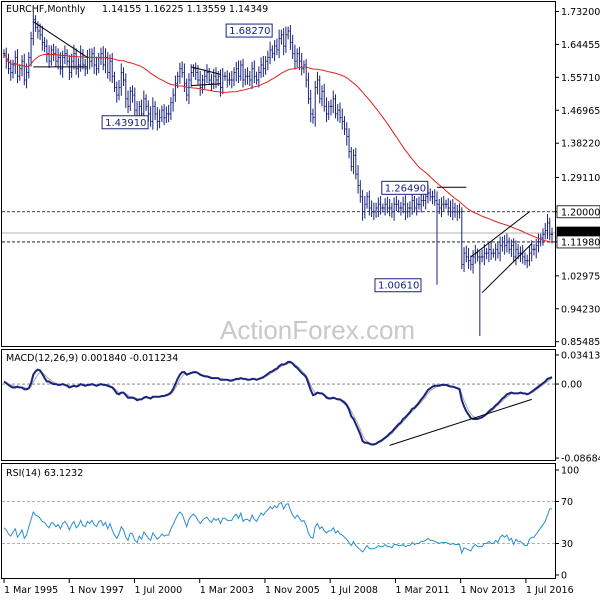  Describe the element at coordinates (580, 459) in the screenshot. I see `macd-y-tick-label: -0.086849` at that location.